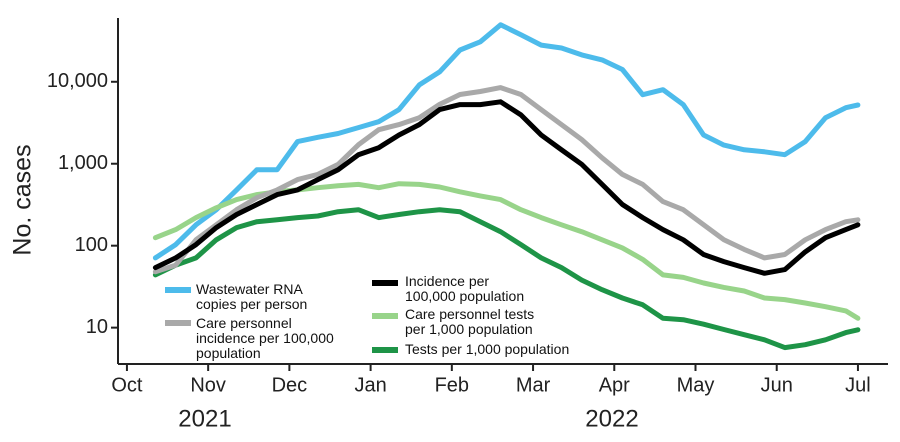 This screenshot has width=900, height=442. I want to click on x-tick-label: Nov, so click(208, 385).